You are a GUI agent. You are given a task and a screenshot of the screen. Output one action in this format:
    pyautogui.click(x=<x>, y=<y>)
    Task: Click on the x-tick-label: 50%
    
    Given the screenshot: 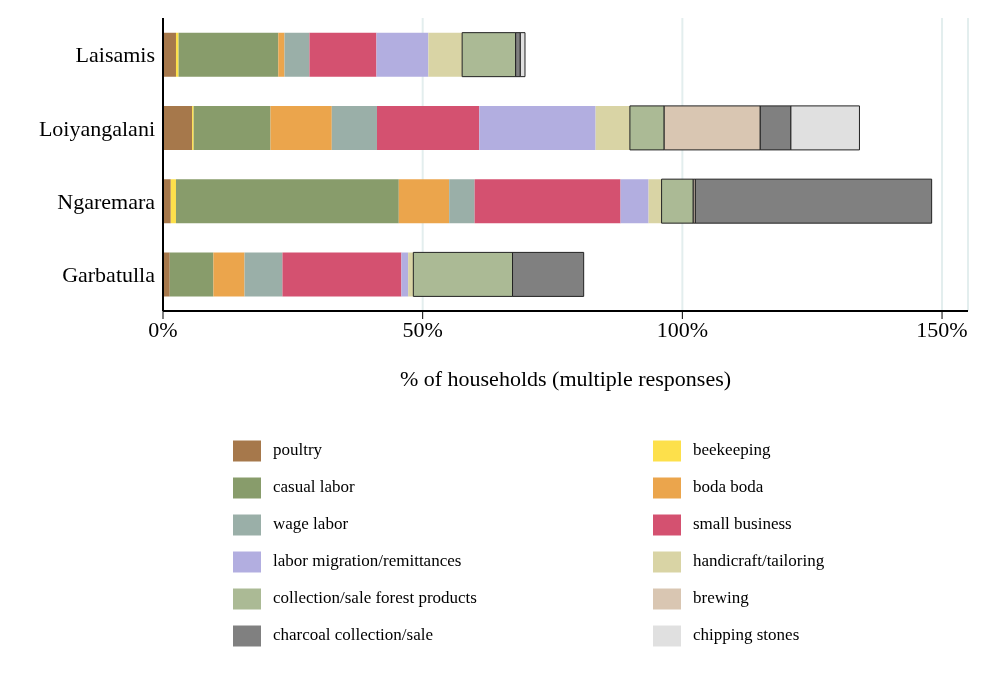 What is the action you would take?
    pyautogui.click(x=422, y=329)
    